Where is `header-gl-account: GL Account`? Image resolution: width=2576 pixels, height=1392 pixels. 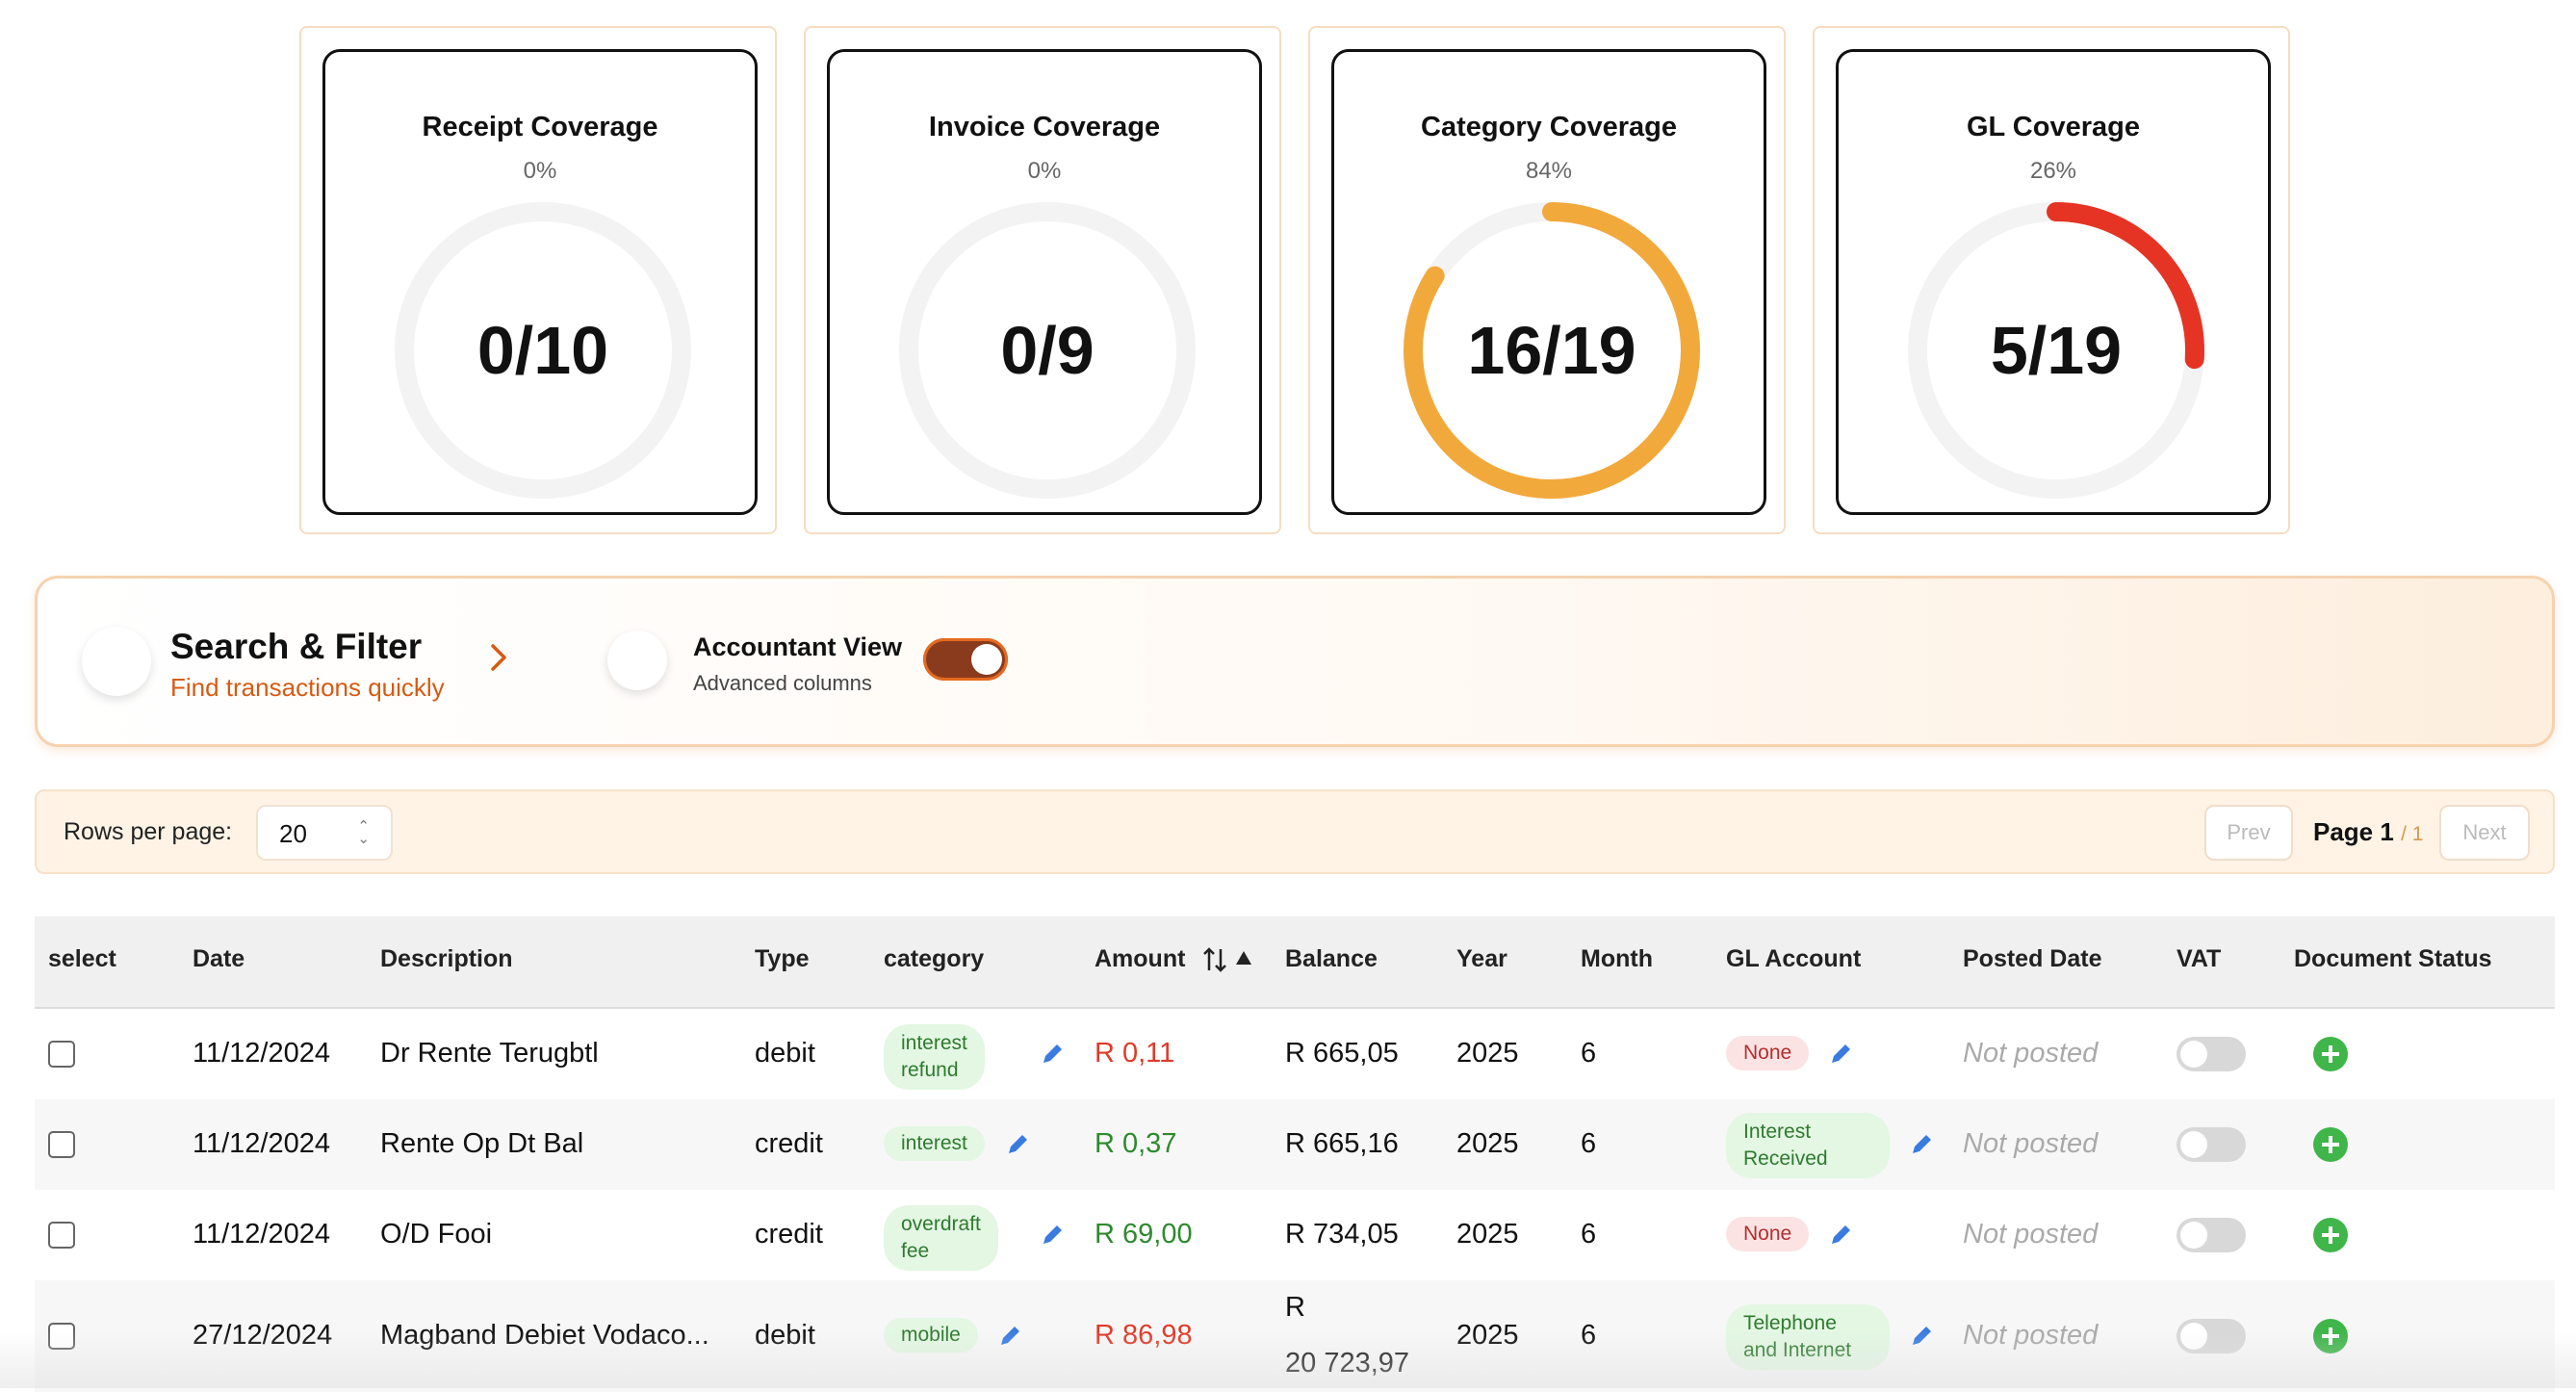
header-gl-account: GL Account is located at coordinates (1794, 958).